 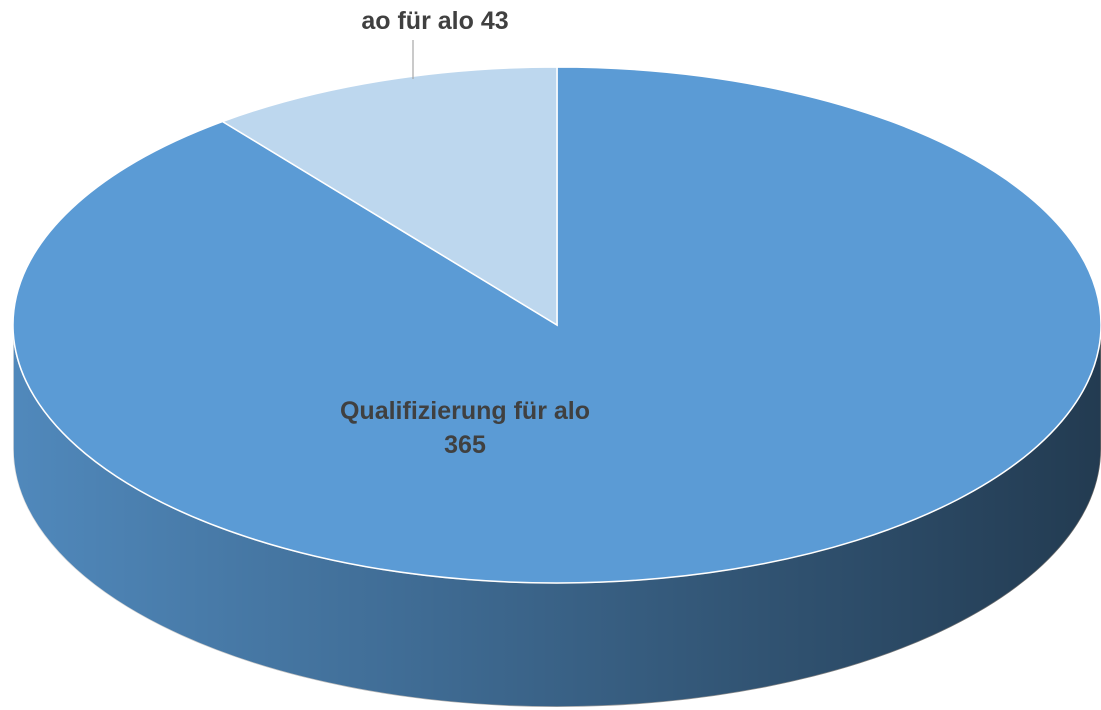 What do you see at coordinates (464, 411) in the screenshot?
I see `label-category: Qualifizierung für alo` at bounding box center [464, 411].